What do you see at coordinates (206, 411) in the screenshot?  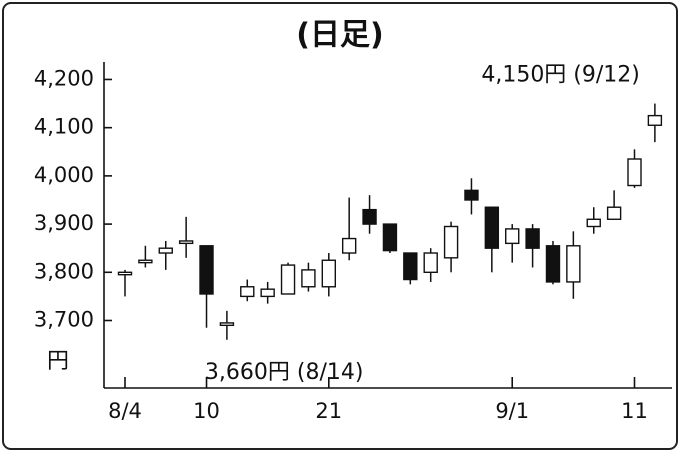 I see `x-tick-label: 10` at bounding box center [206, 411].